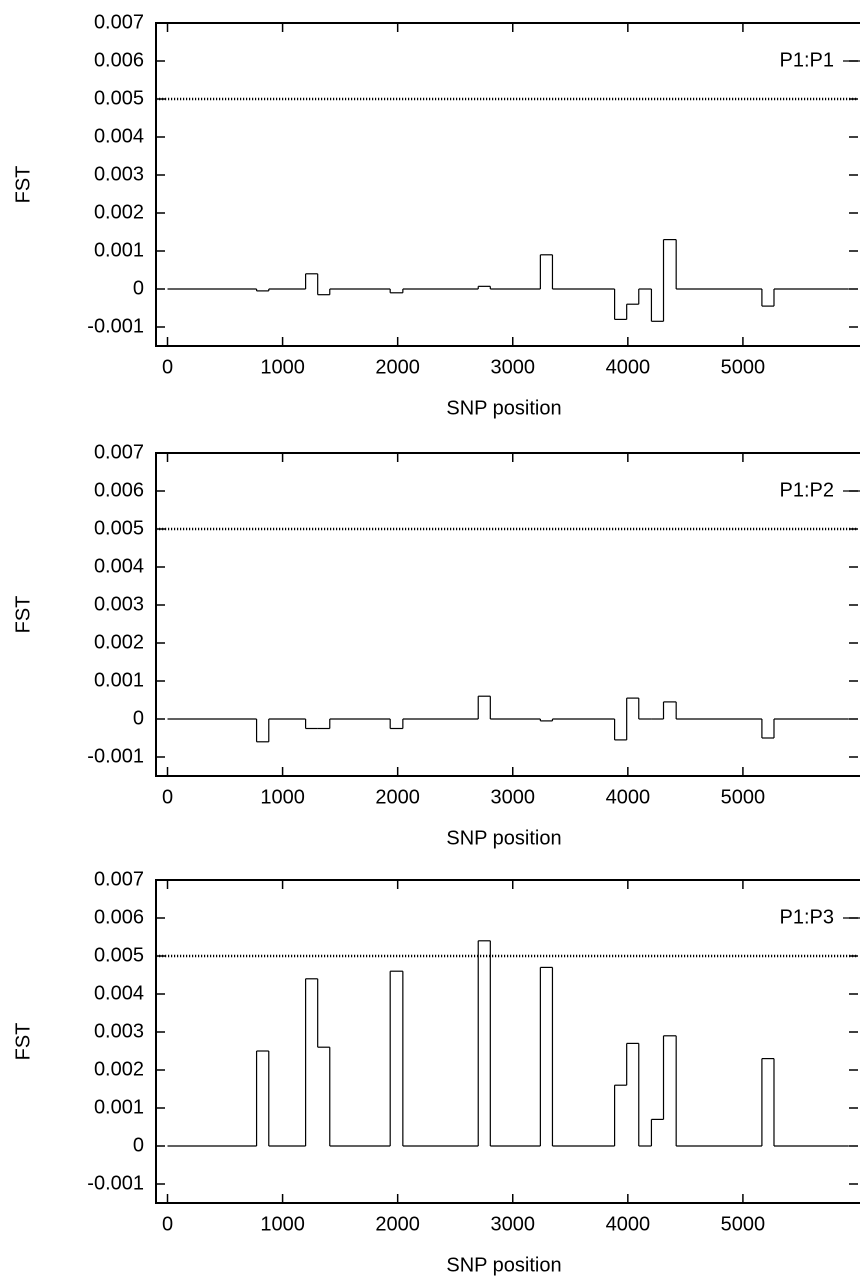  Describe the element at coordinates (807, 60) in the screenshot. I see `legend-label: P1:P1` at that location.